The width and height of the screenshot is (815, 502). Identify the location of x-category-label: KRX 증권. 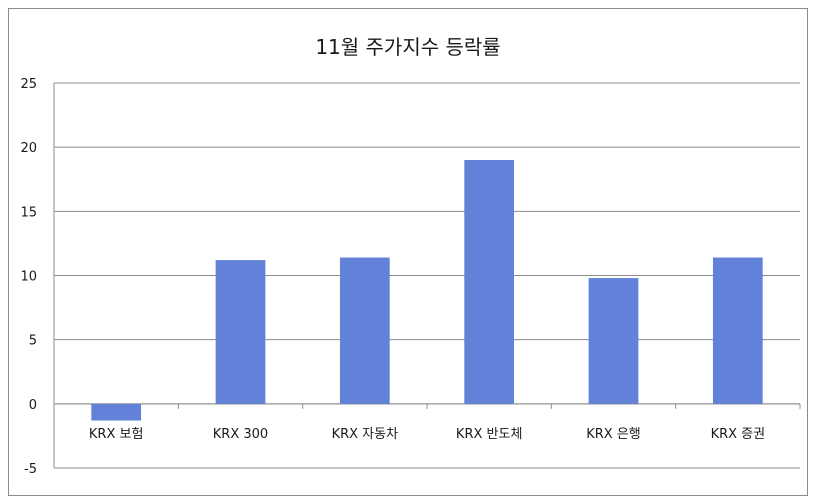
(738, 434).